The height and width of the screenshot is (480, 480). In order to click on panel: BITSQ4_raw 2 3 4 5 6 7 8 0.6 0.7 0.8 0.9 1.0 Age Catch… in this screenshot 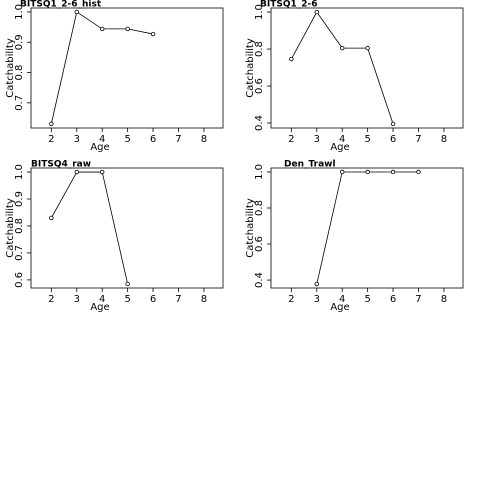, I will do `click(114, 236)`.